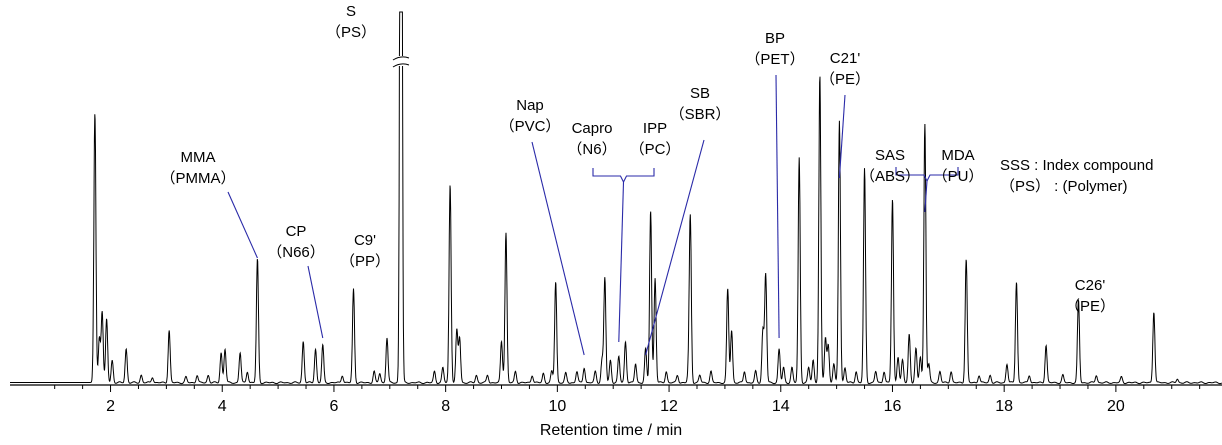  Describe the element at coordinates (845, 58) in the screenshot. I see `peak-compound-label: C21'` at that location.